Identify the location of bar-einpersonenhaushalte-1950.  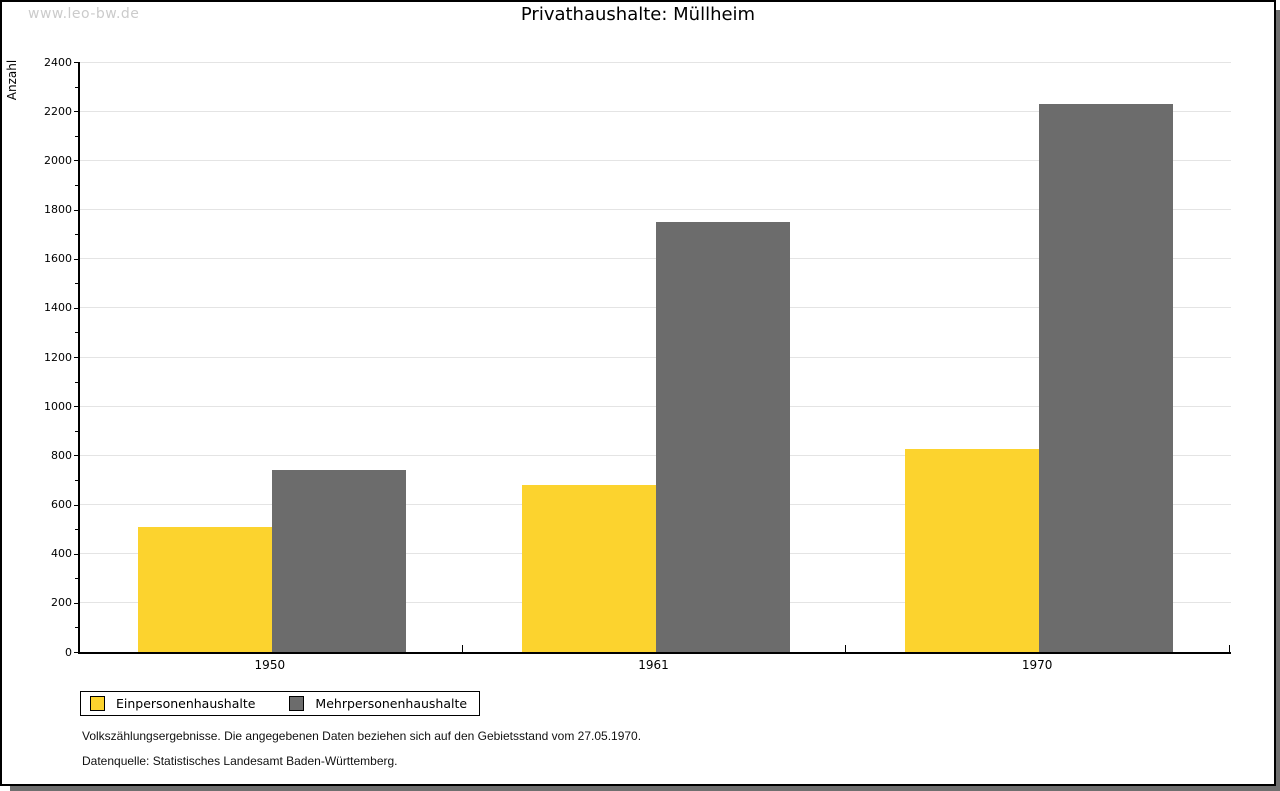
(204, 589).